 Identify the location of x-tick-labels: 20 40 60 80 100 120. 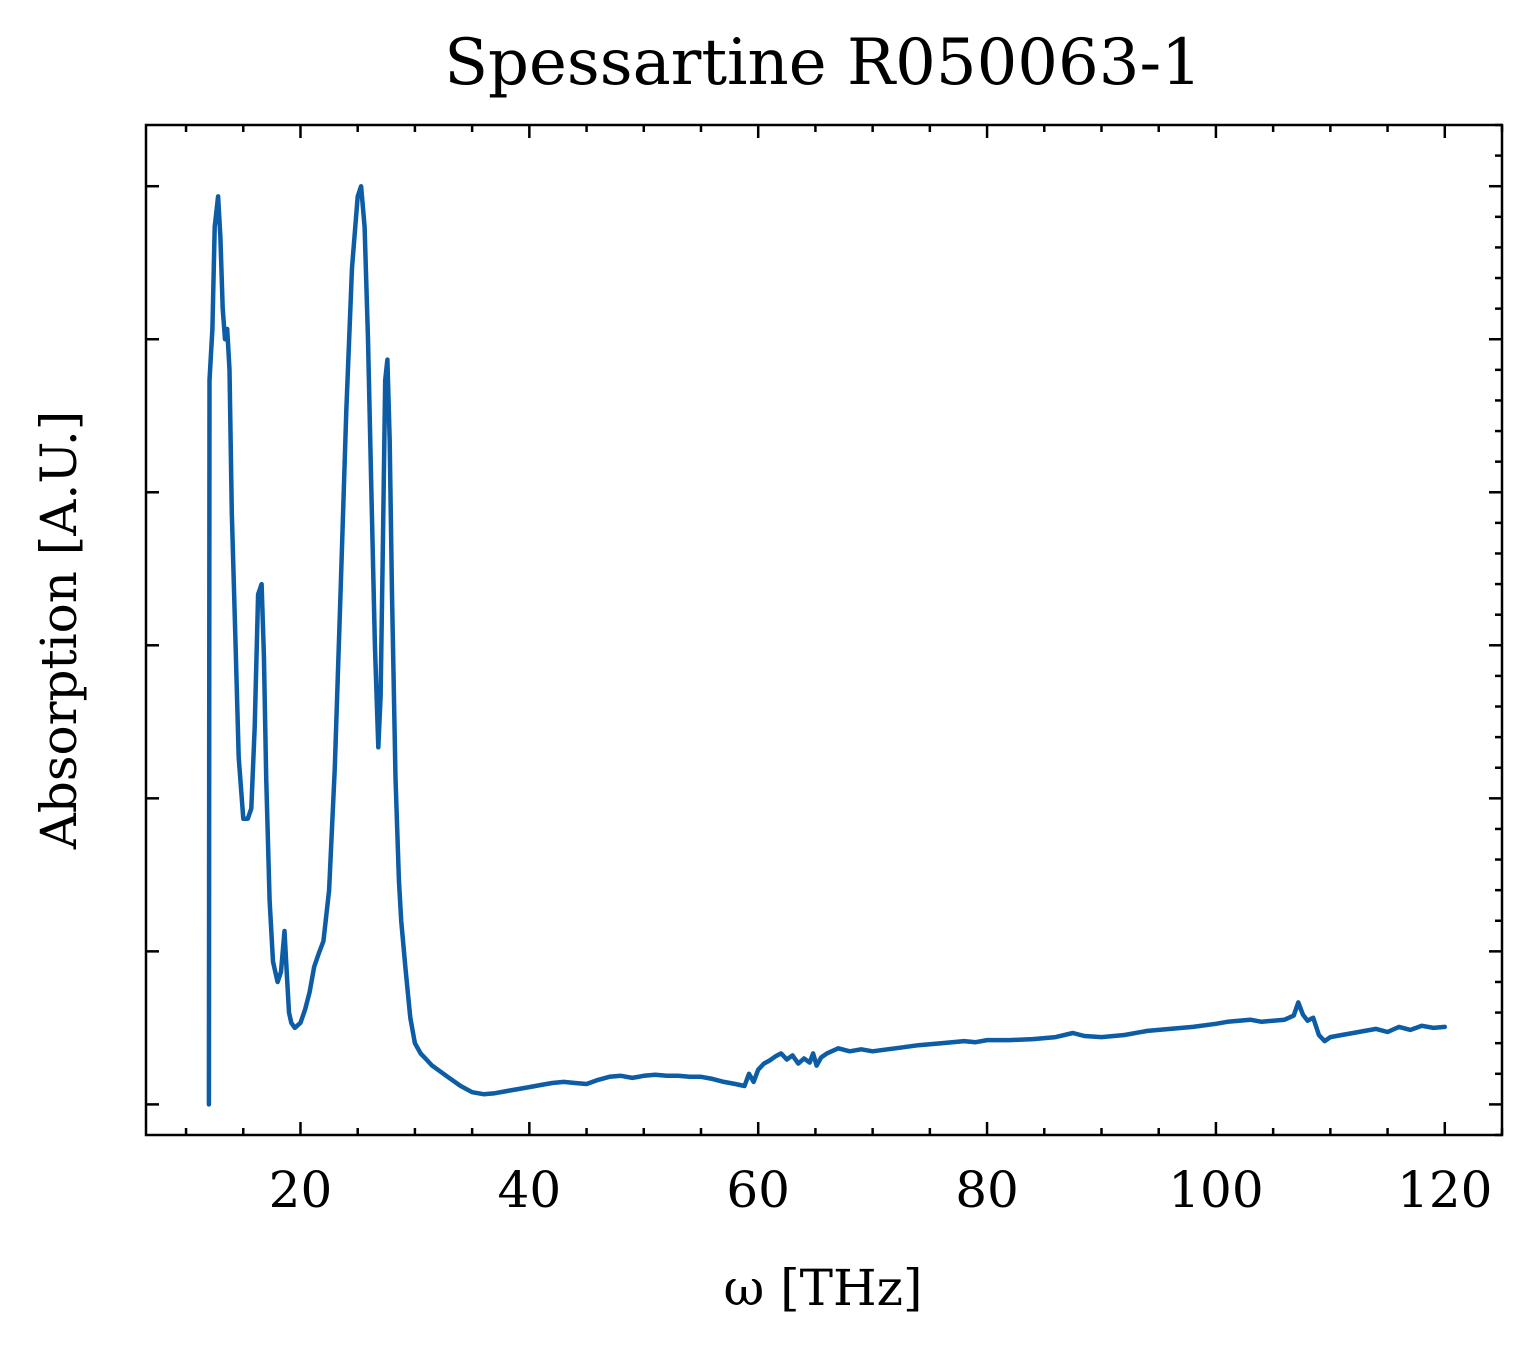
(881, 1190).